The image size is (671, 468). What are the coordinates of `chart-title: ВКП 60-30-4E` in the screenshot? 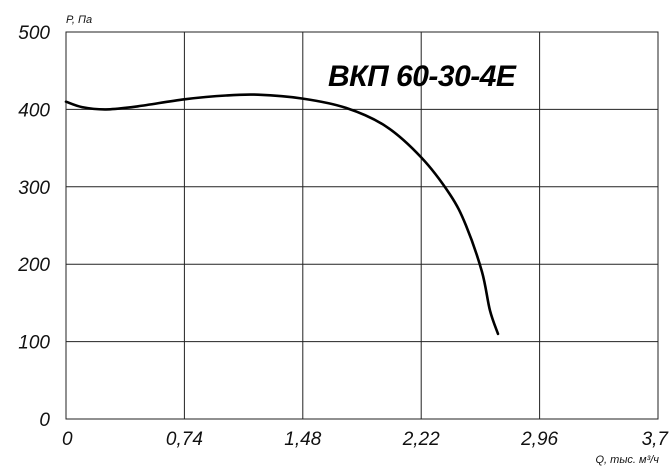 It's located at (422, 76).